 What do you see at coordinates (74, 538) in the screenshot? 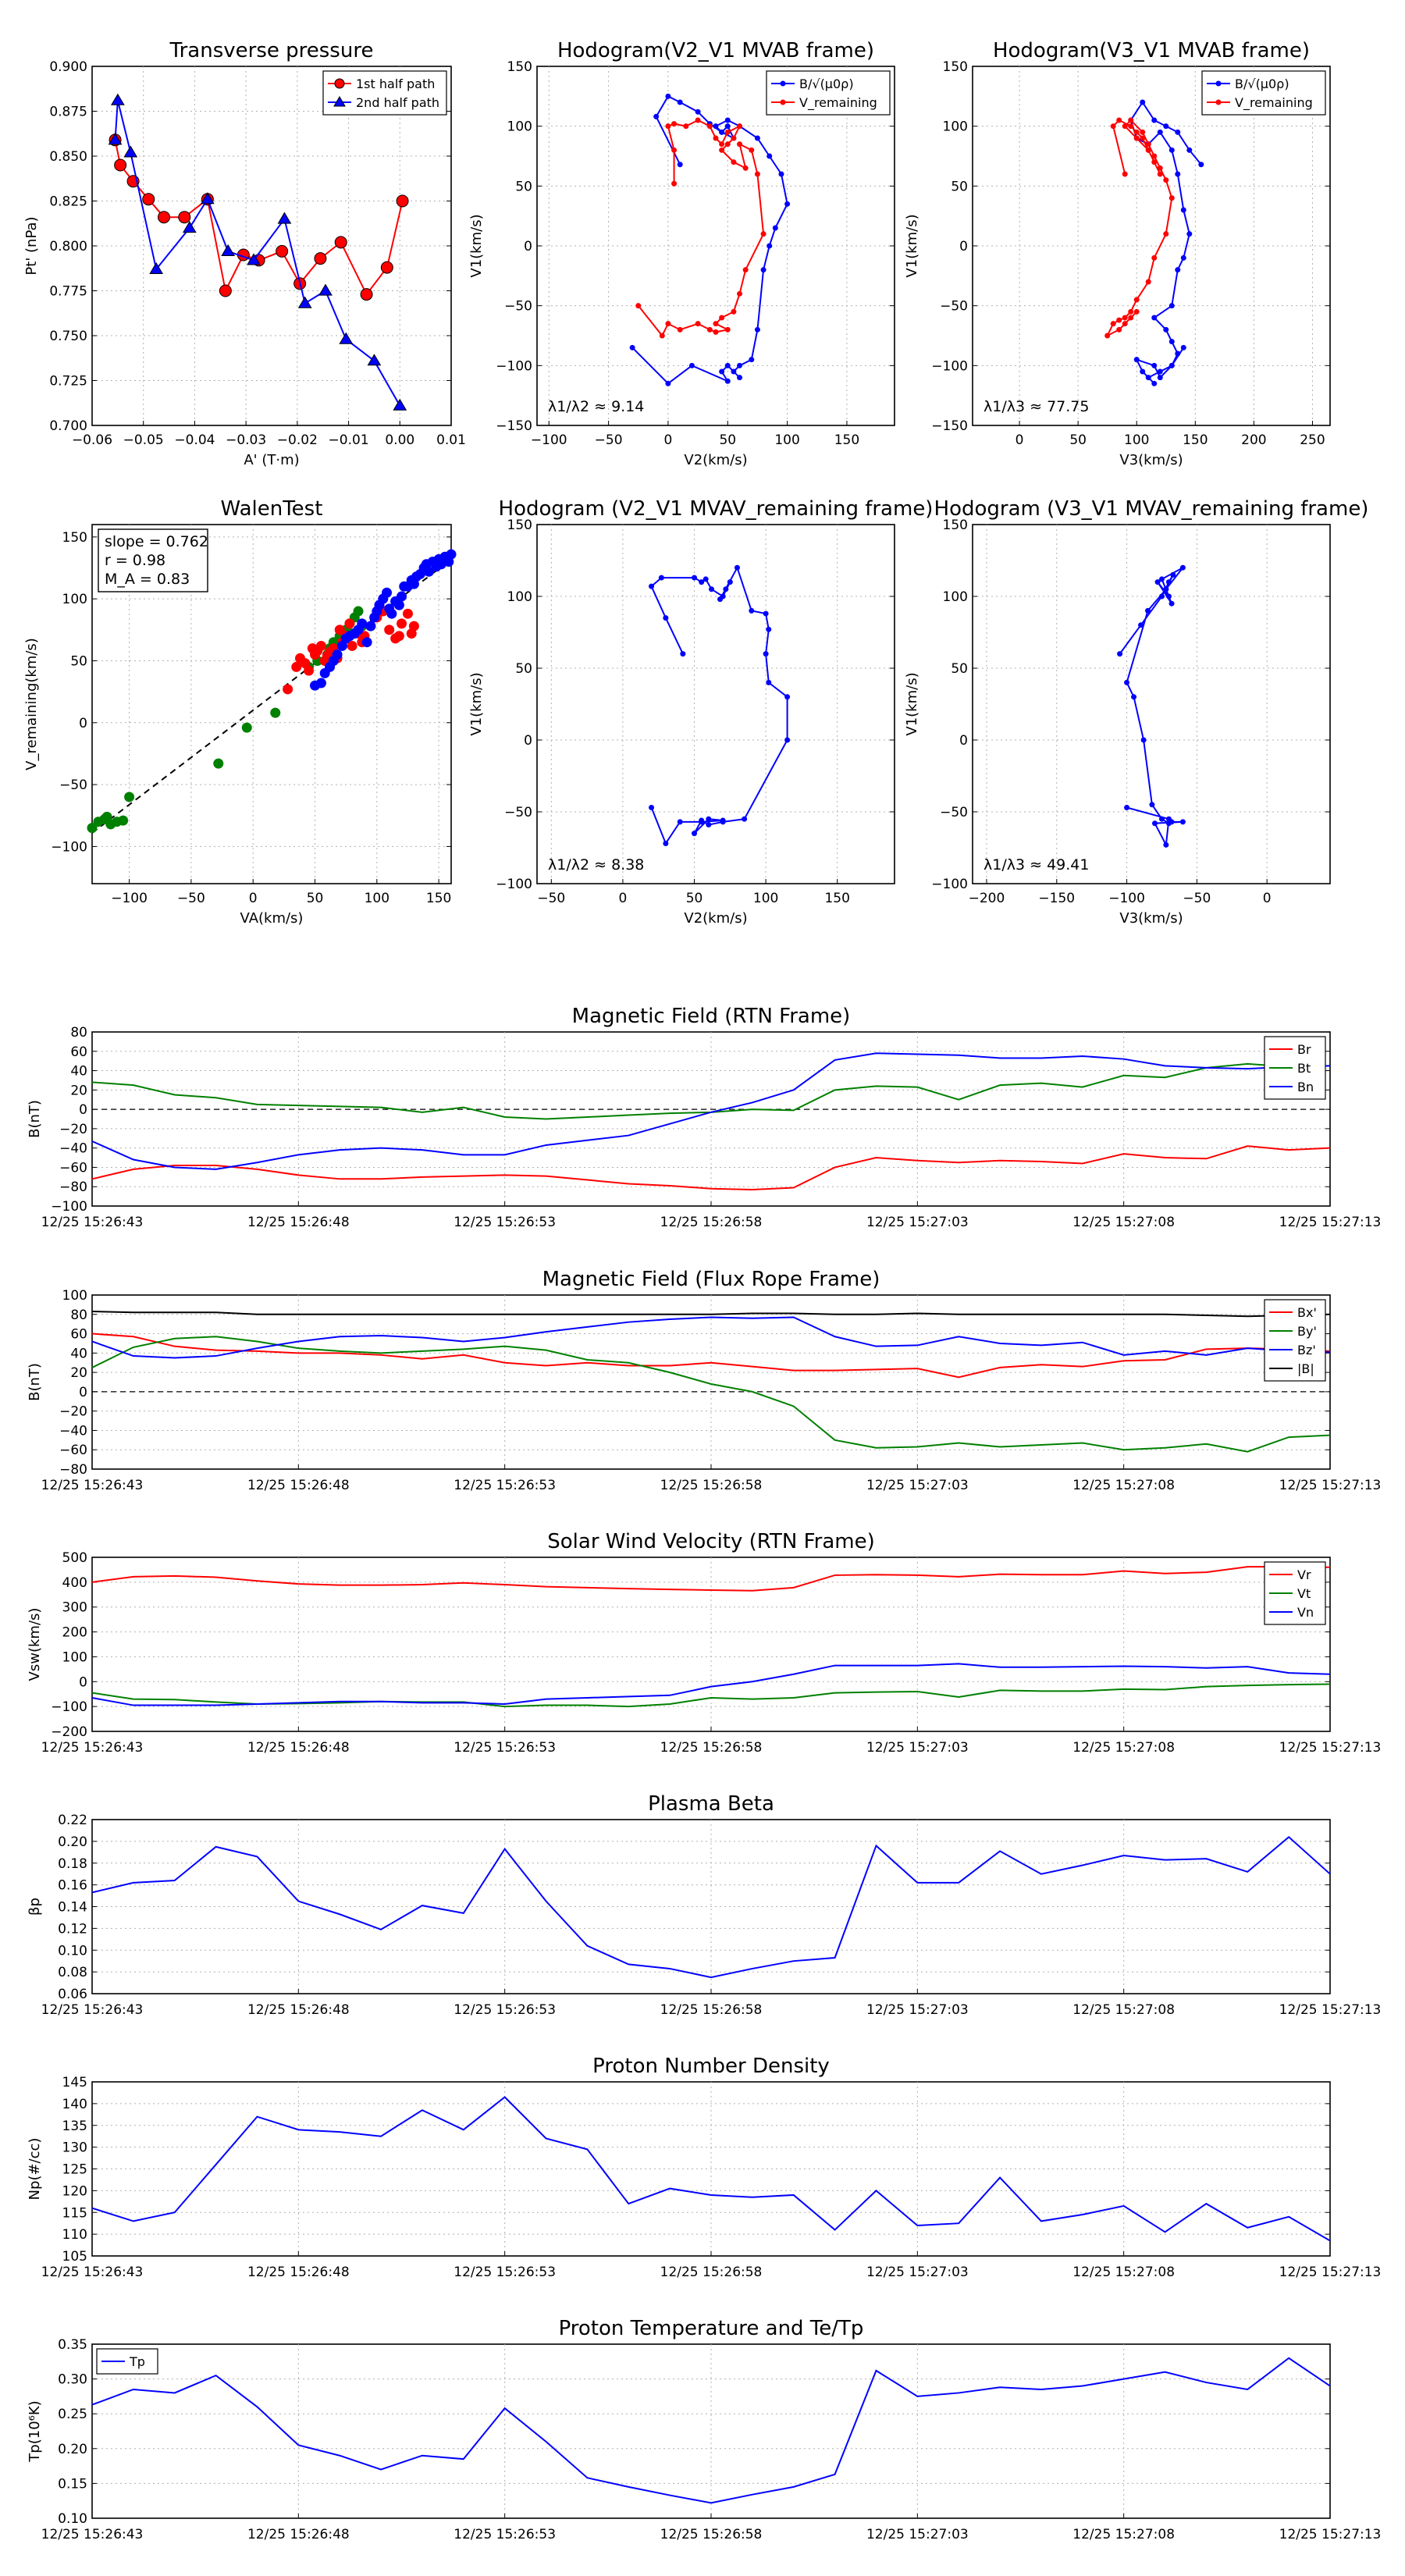
I see `y-tick-label: 150` at bounding box center [74, 538].